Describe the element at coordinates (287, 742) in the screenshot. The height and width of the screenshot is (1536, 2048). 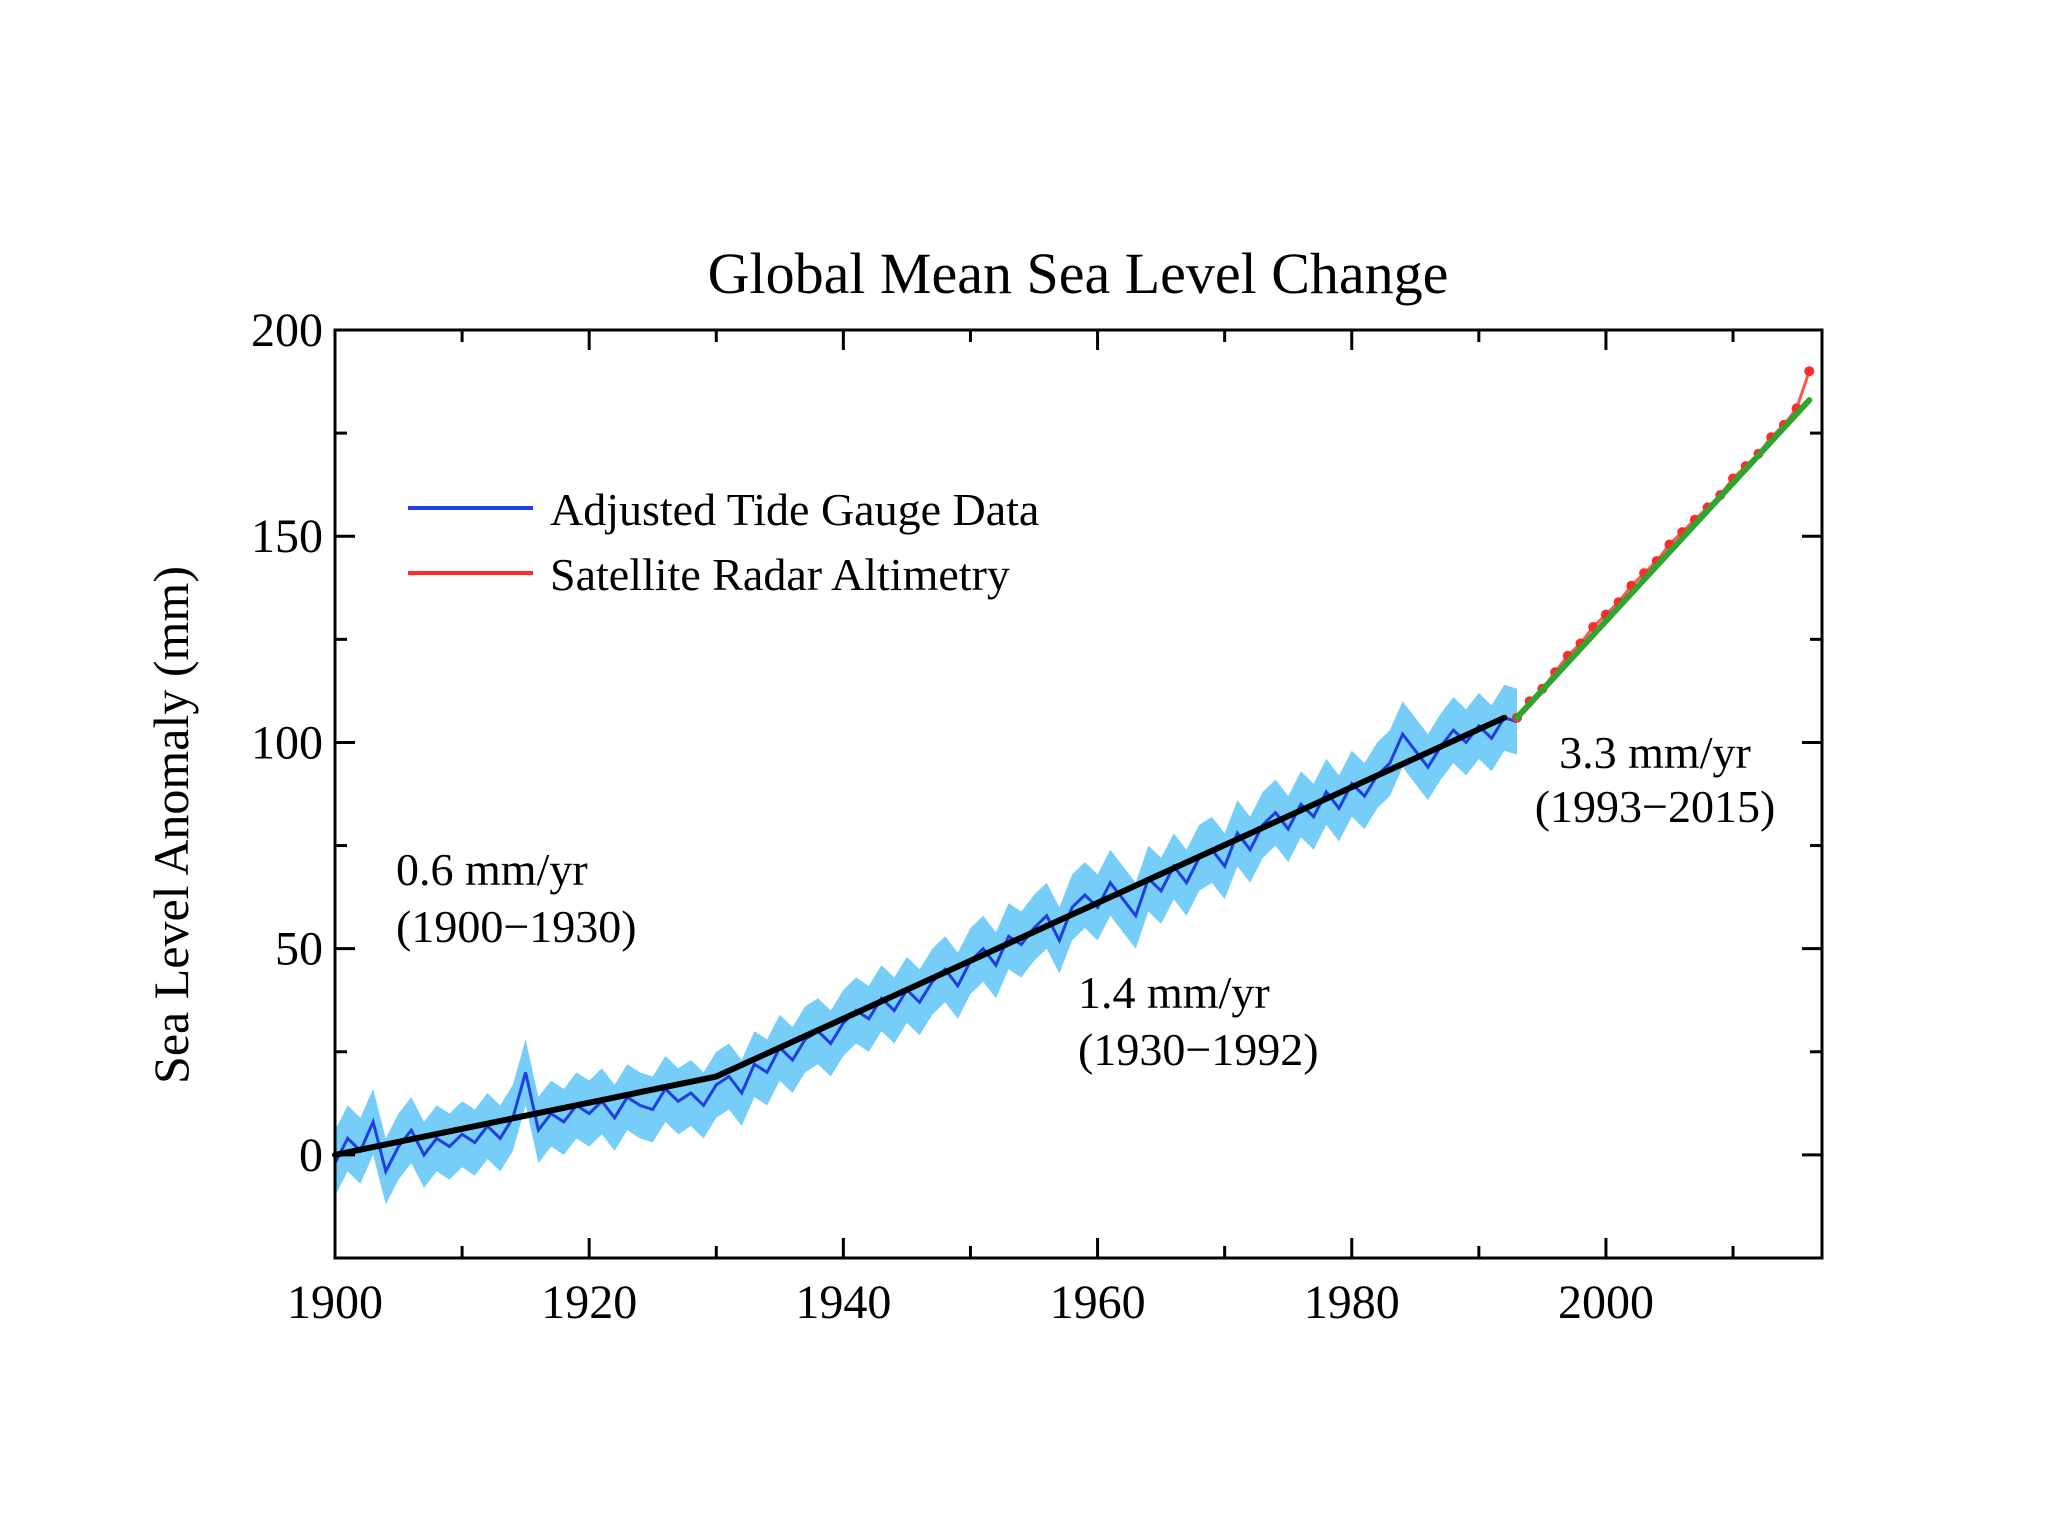
I see `y-tick-label: 100` at that location.